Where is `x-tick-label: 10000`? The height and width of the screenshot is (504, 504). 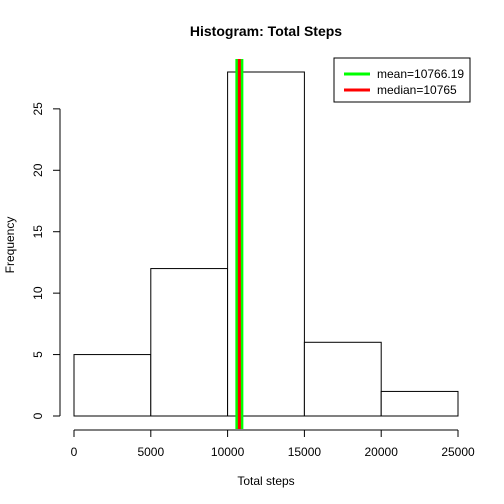
x-tick-label: 10000 is located at coordinates (228, 452).